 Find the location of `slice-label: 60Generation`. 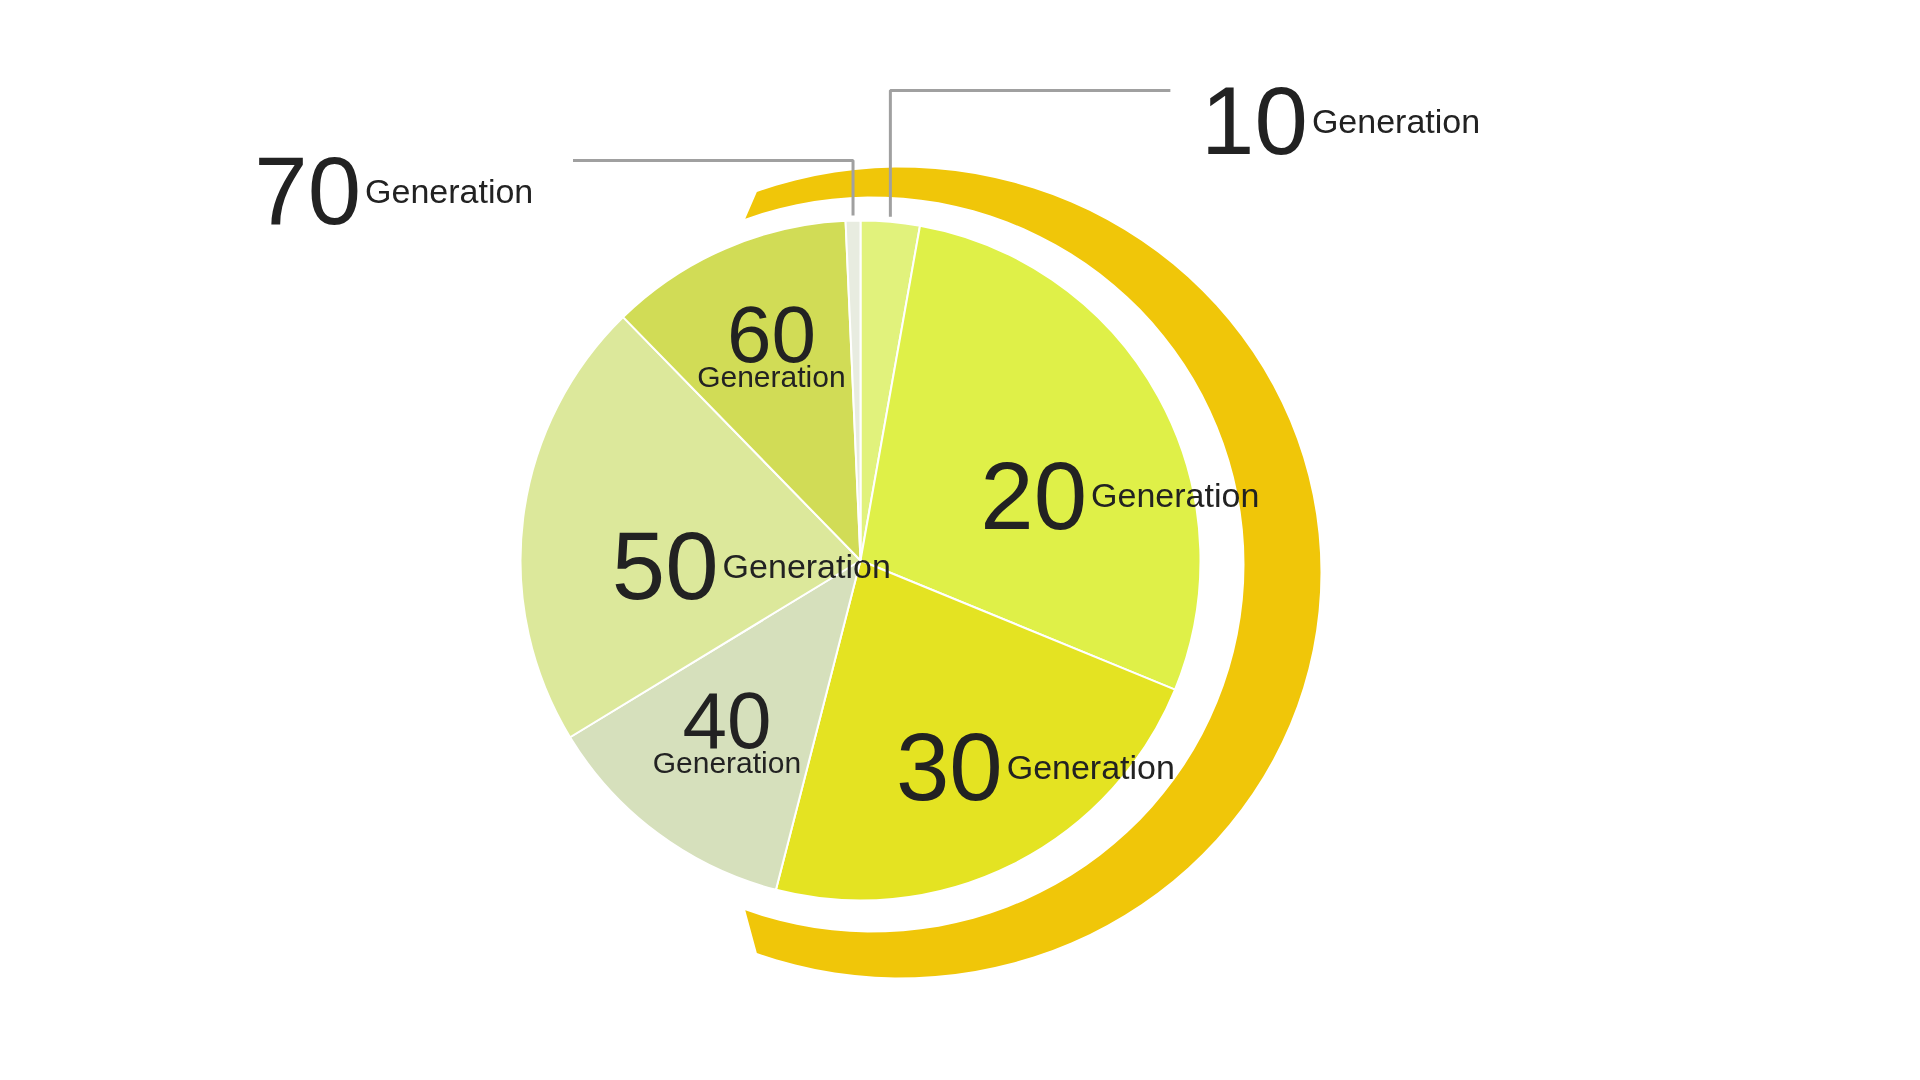

slice-label: 60Generation is located at coordinates (771, 342).